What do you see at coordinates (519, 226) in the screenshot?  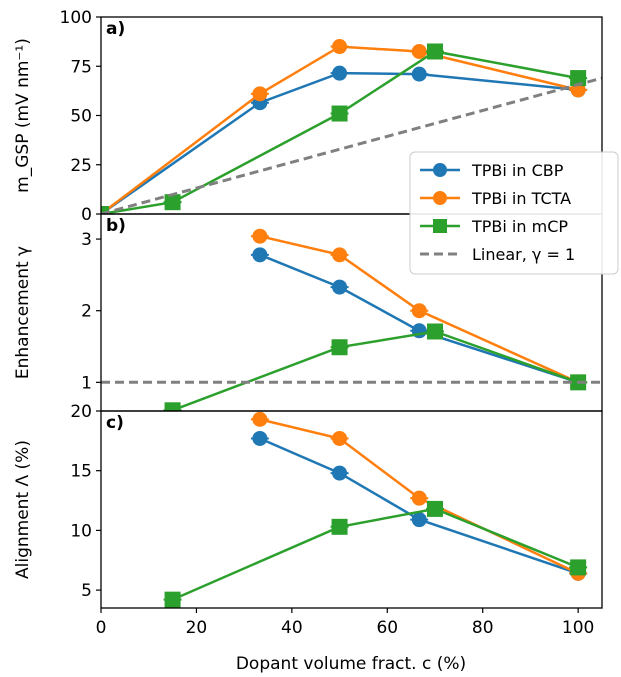 I see `legend-label-mcp: TPBi in mCP` at bounding box center [519, 226].